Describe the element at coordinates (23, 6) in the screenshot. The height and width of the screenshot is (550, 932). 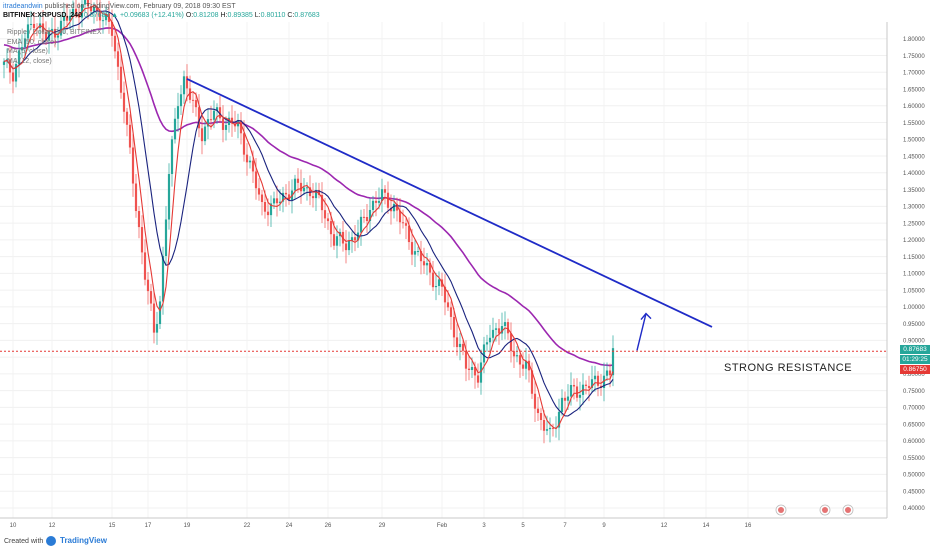
I see `author-link: itradeandwin` at that location.